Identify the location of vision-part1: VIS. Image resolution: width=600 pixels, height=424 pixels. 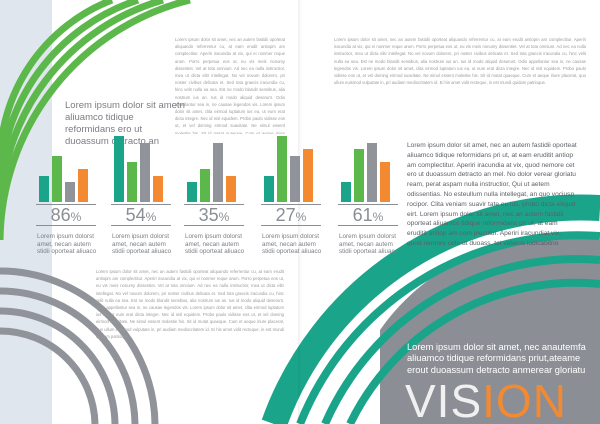
(444, 399).